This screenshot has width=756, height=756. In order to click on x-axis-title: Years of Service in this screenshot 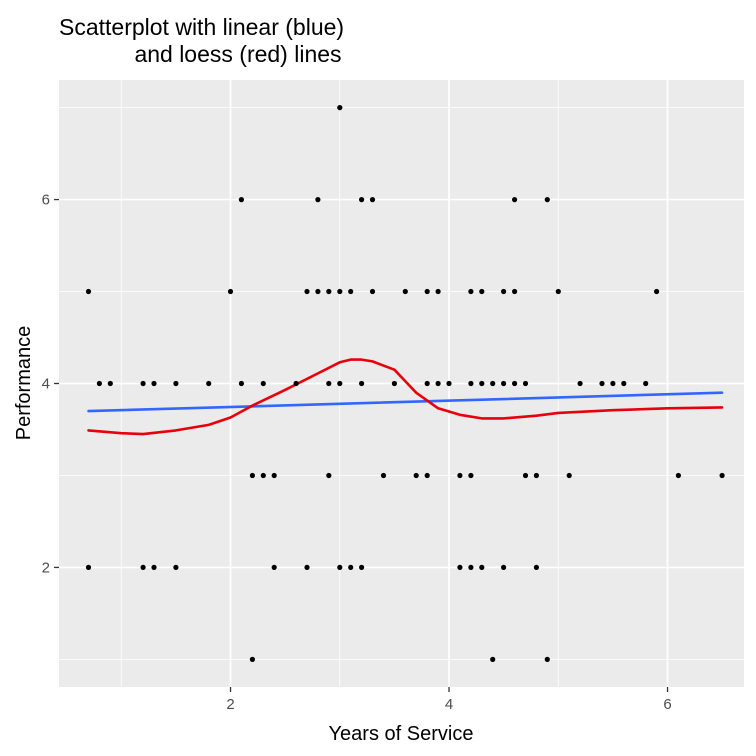, I will do `click(401, 734)`.